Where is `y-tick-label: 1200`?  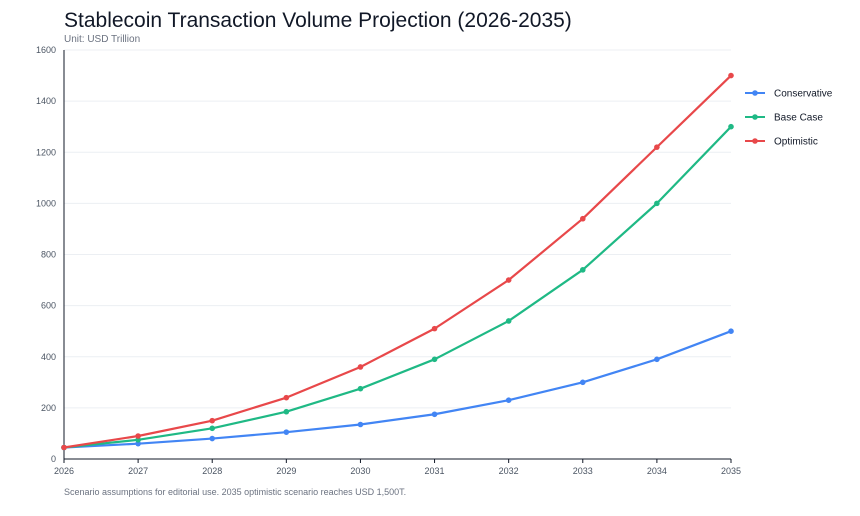 y-tick-label: 1200 is located at coordinates (46, 152).